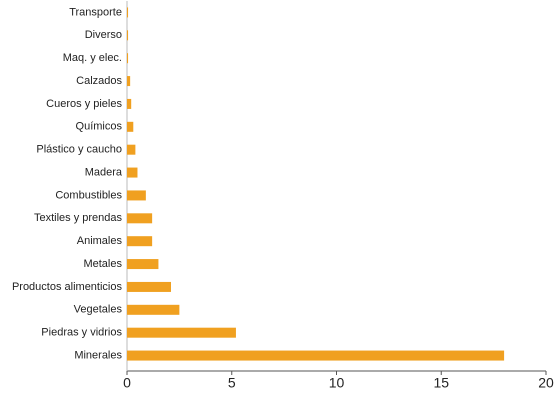 The width and height of the screenshot is (557, 402). I want to click on y-tick-label: Madera, so click(104, 172).